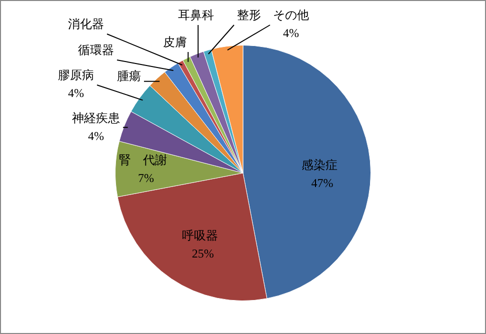 This screenshot has width=486, height=334. What do you see at coordinates (86, 24) in the screenshot?
I see `slice-label: 消化器` at bounding box center [86, 24].